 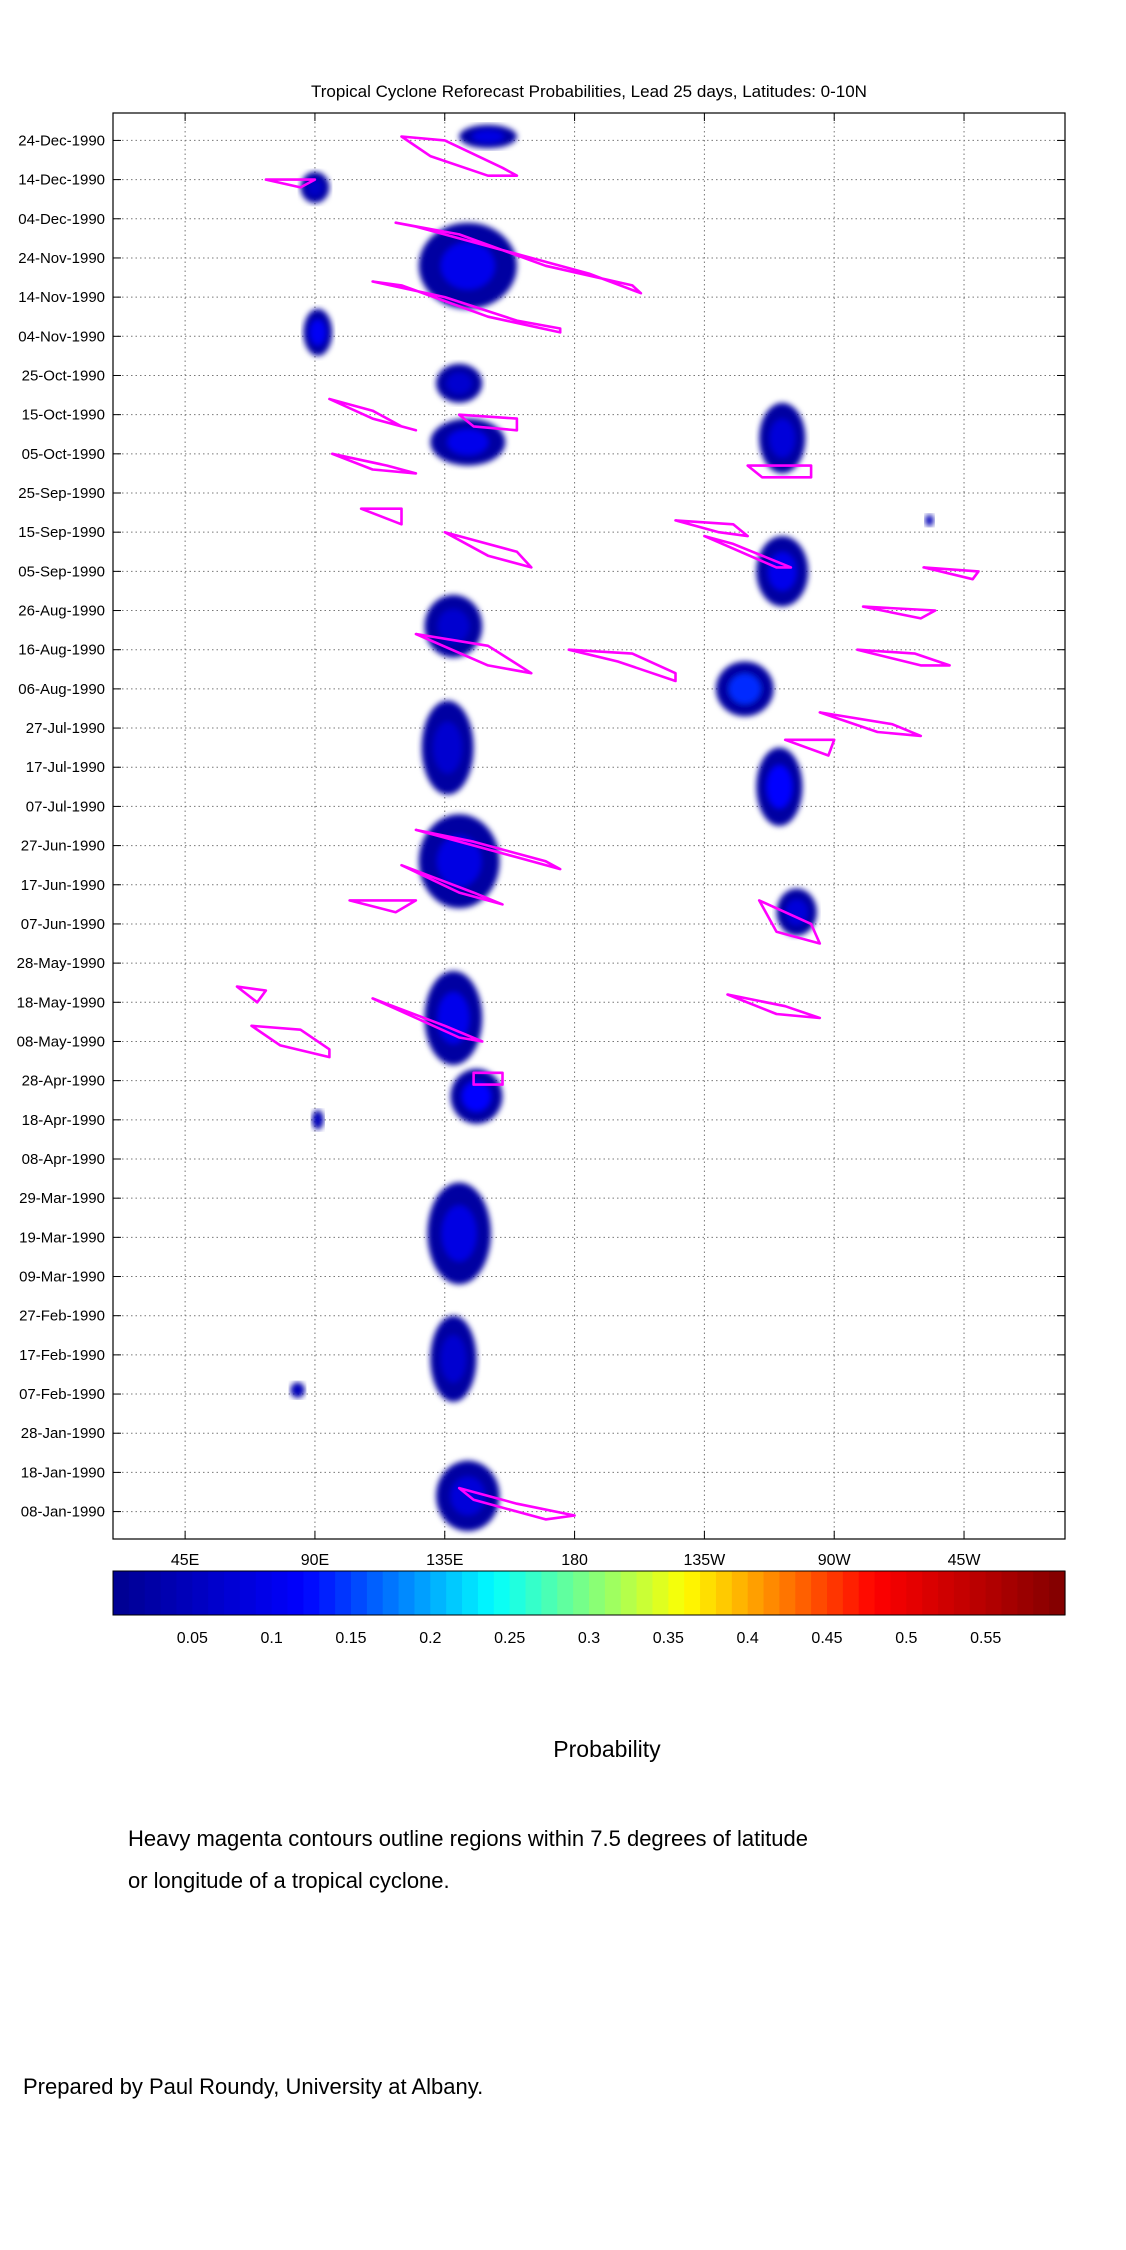 What do you see at coordinates (574, 1560) in the screenshot?
I see `x-tick-label: 180` at bounding box center [574, 1560].